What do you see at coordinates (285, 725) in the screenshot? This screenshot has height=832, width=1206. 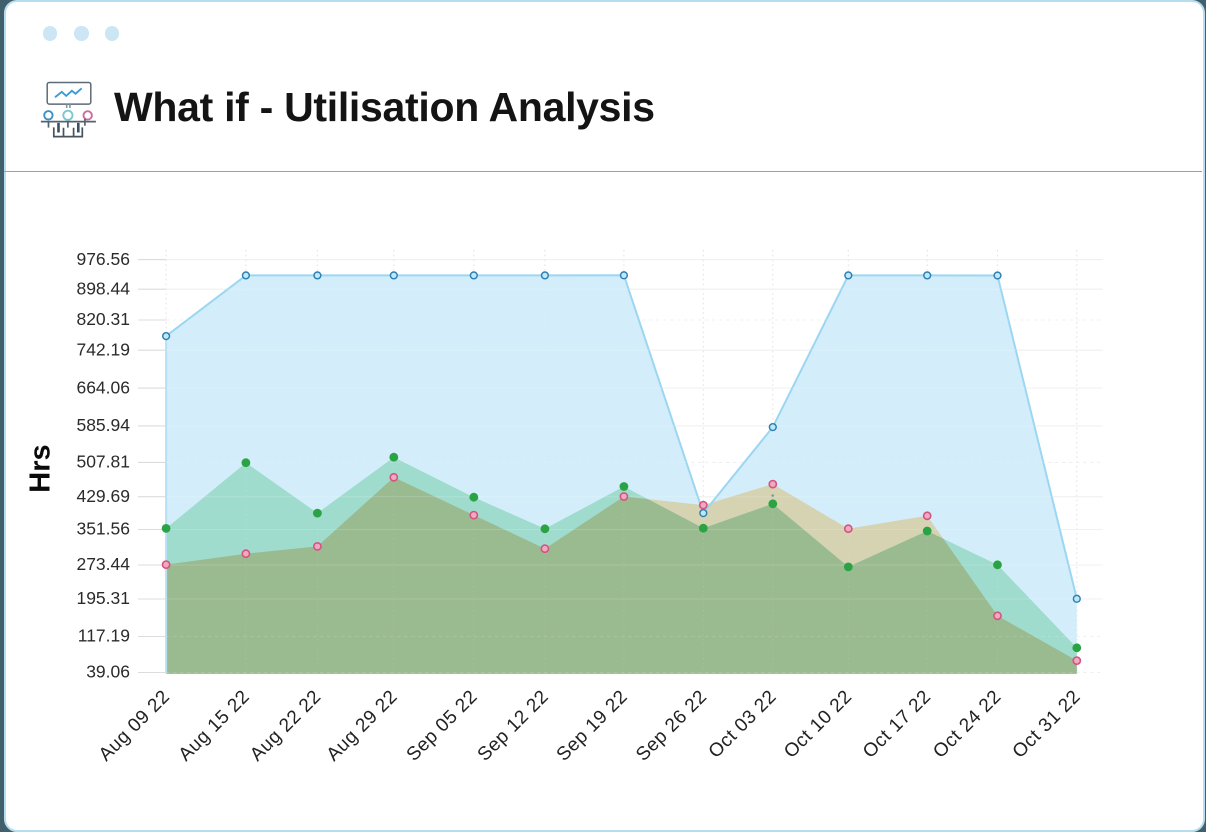 I see `svg-text: Aug 22 22` at bounding box center [285, 725].